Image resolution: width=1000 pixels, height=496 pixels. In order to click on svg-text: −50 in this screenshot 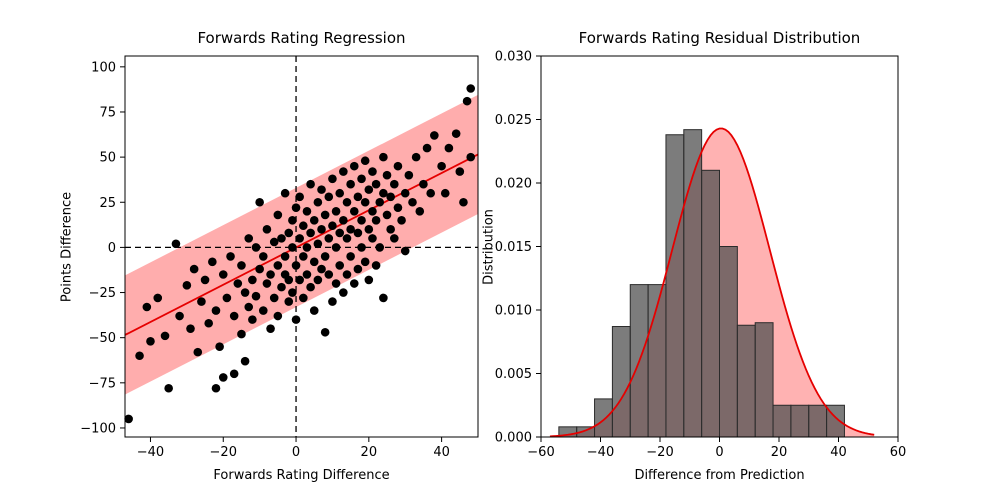, I will do `click(102, 338)`.